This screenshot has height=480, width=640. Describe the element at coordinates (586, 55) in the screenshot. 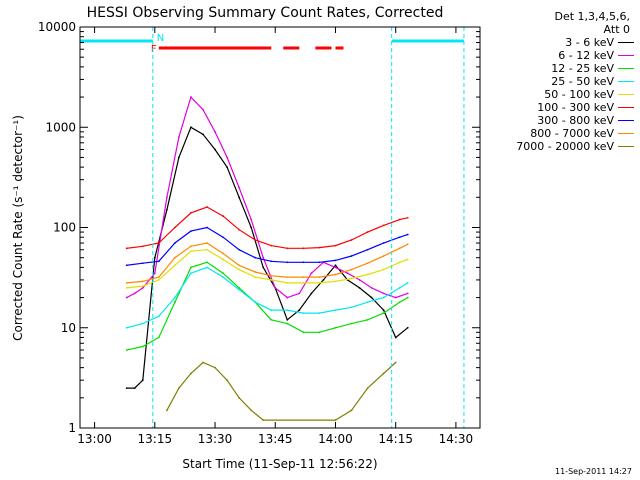

I see `legend-label: 6 - 12 keV` at that location.